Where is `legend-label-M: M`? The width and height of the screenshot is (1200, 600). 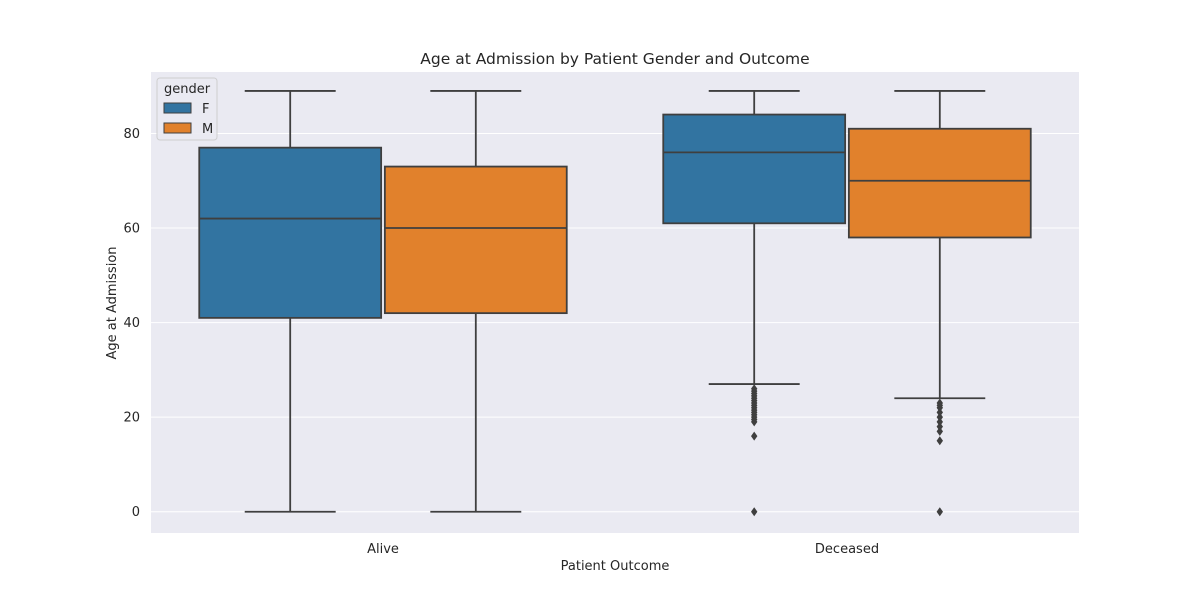
legend-label-M: M is located at coordinates (207, 129).